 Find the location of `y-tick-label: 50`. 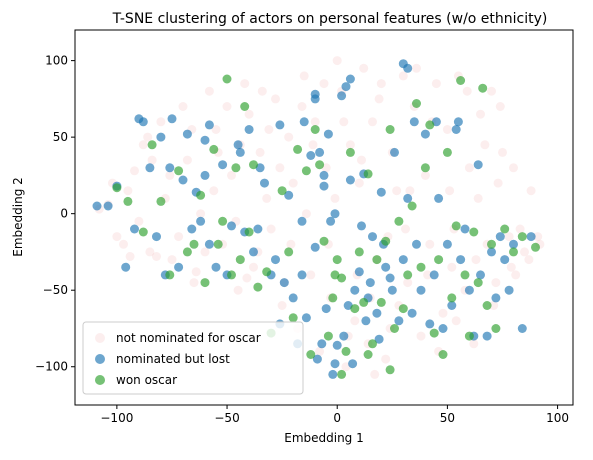

y-tick-label: 50 is located at coordinates (60, 137).